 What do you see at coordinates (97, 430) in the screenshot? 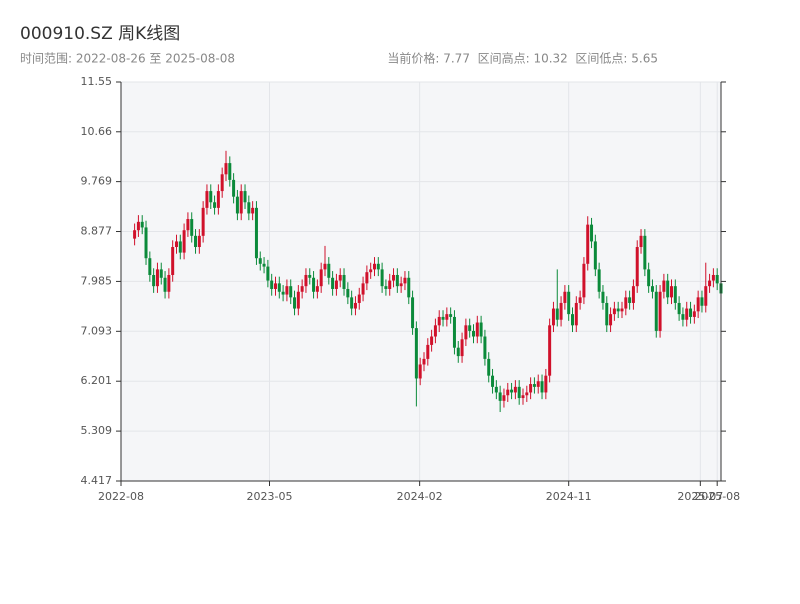
I see `y-tick-label: 5.309` at bounding box center [97, 430].